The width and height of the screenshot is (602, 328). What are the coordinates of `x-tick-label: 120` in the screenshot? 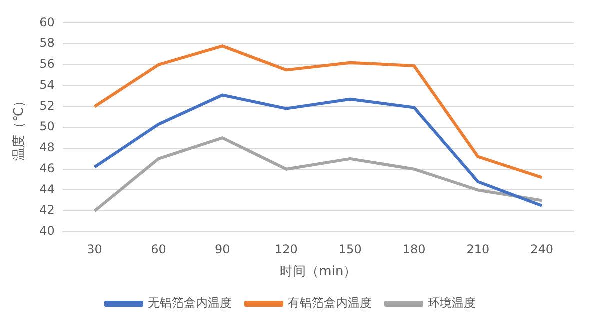 It's located at (286, 249).